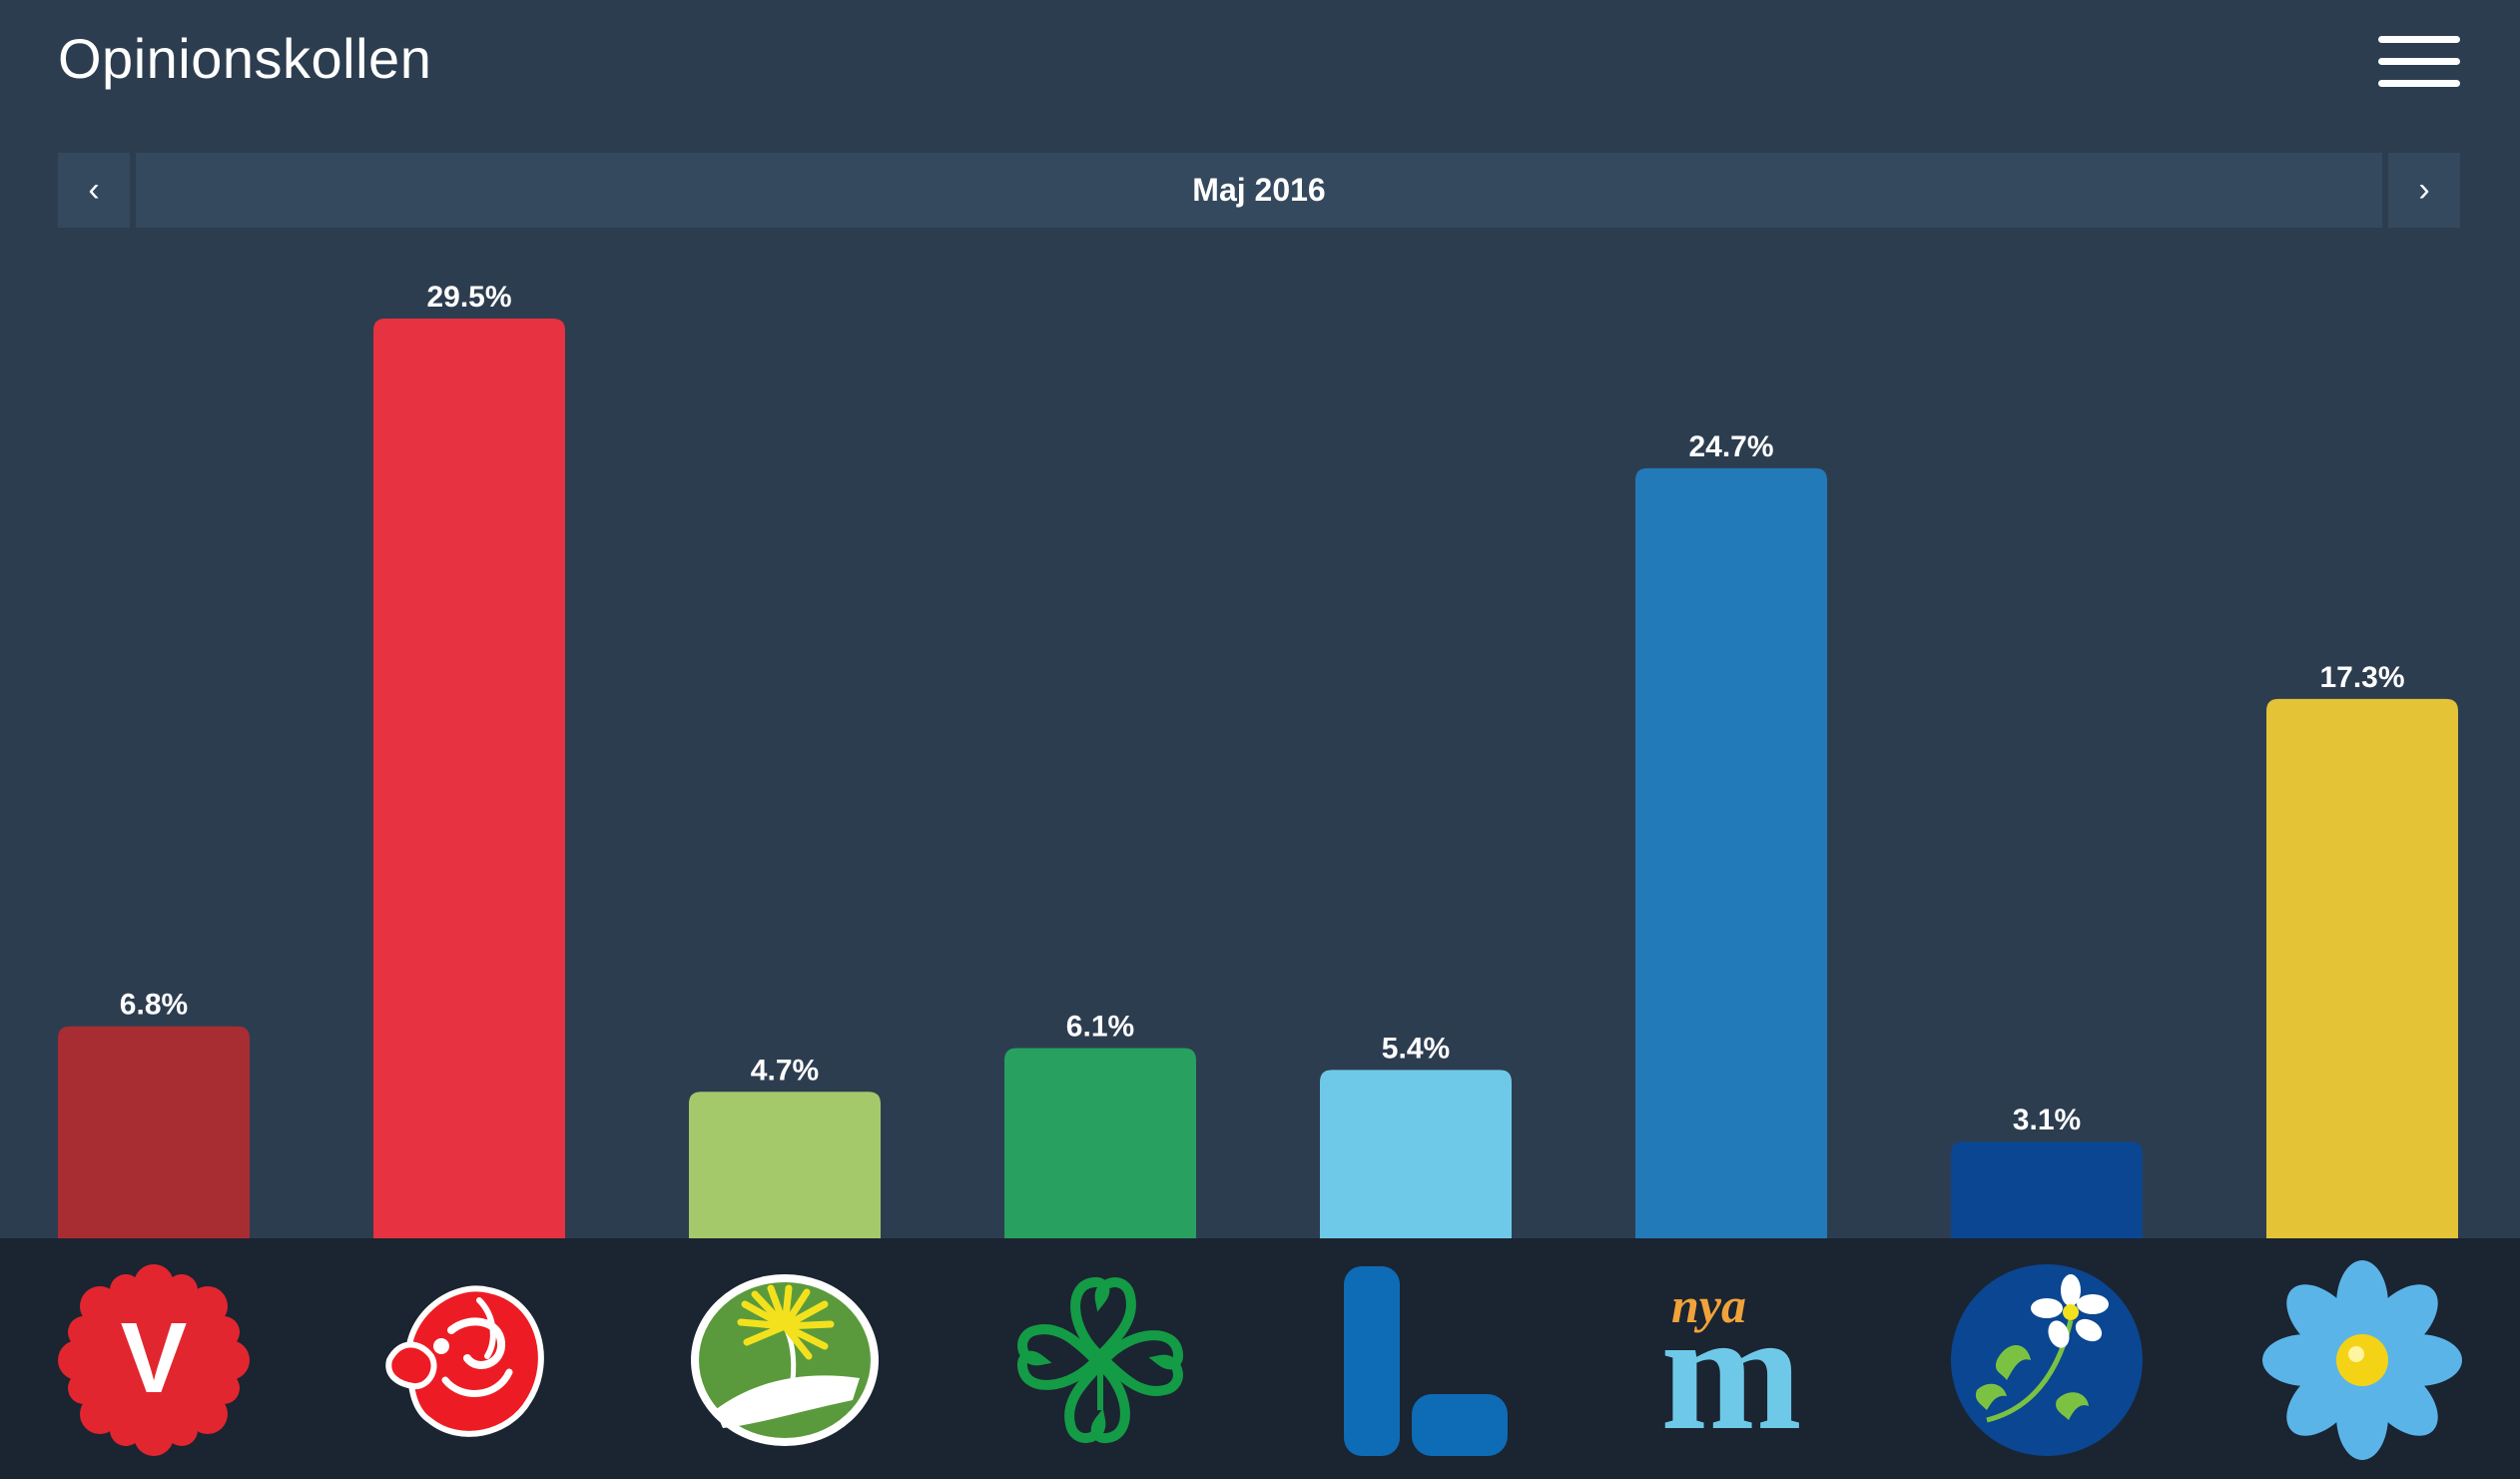 The width and height of the screenshot is (2520, 1479). What do you see at coordinates (469, 778) in the screenshot?
I see `bar-s` at bounding box center [469, 778].